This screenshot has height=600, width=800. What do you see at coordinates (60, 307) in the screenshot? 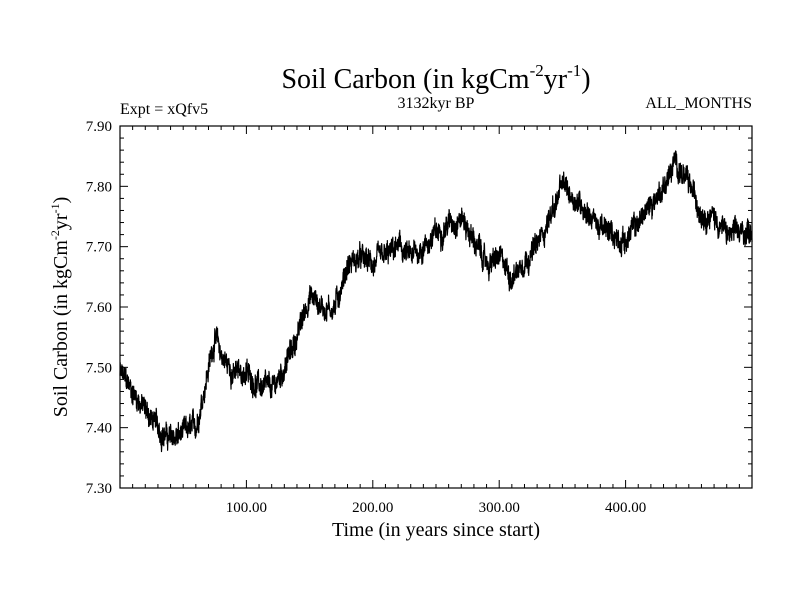
I see `y-axis-label: Soil Carbon (in kgCm-2yr-1)` at bounding box center [60, 307].